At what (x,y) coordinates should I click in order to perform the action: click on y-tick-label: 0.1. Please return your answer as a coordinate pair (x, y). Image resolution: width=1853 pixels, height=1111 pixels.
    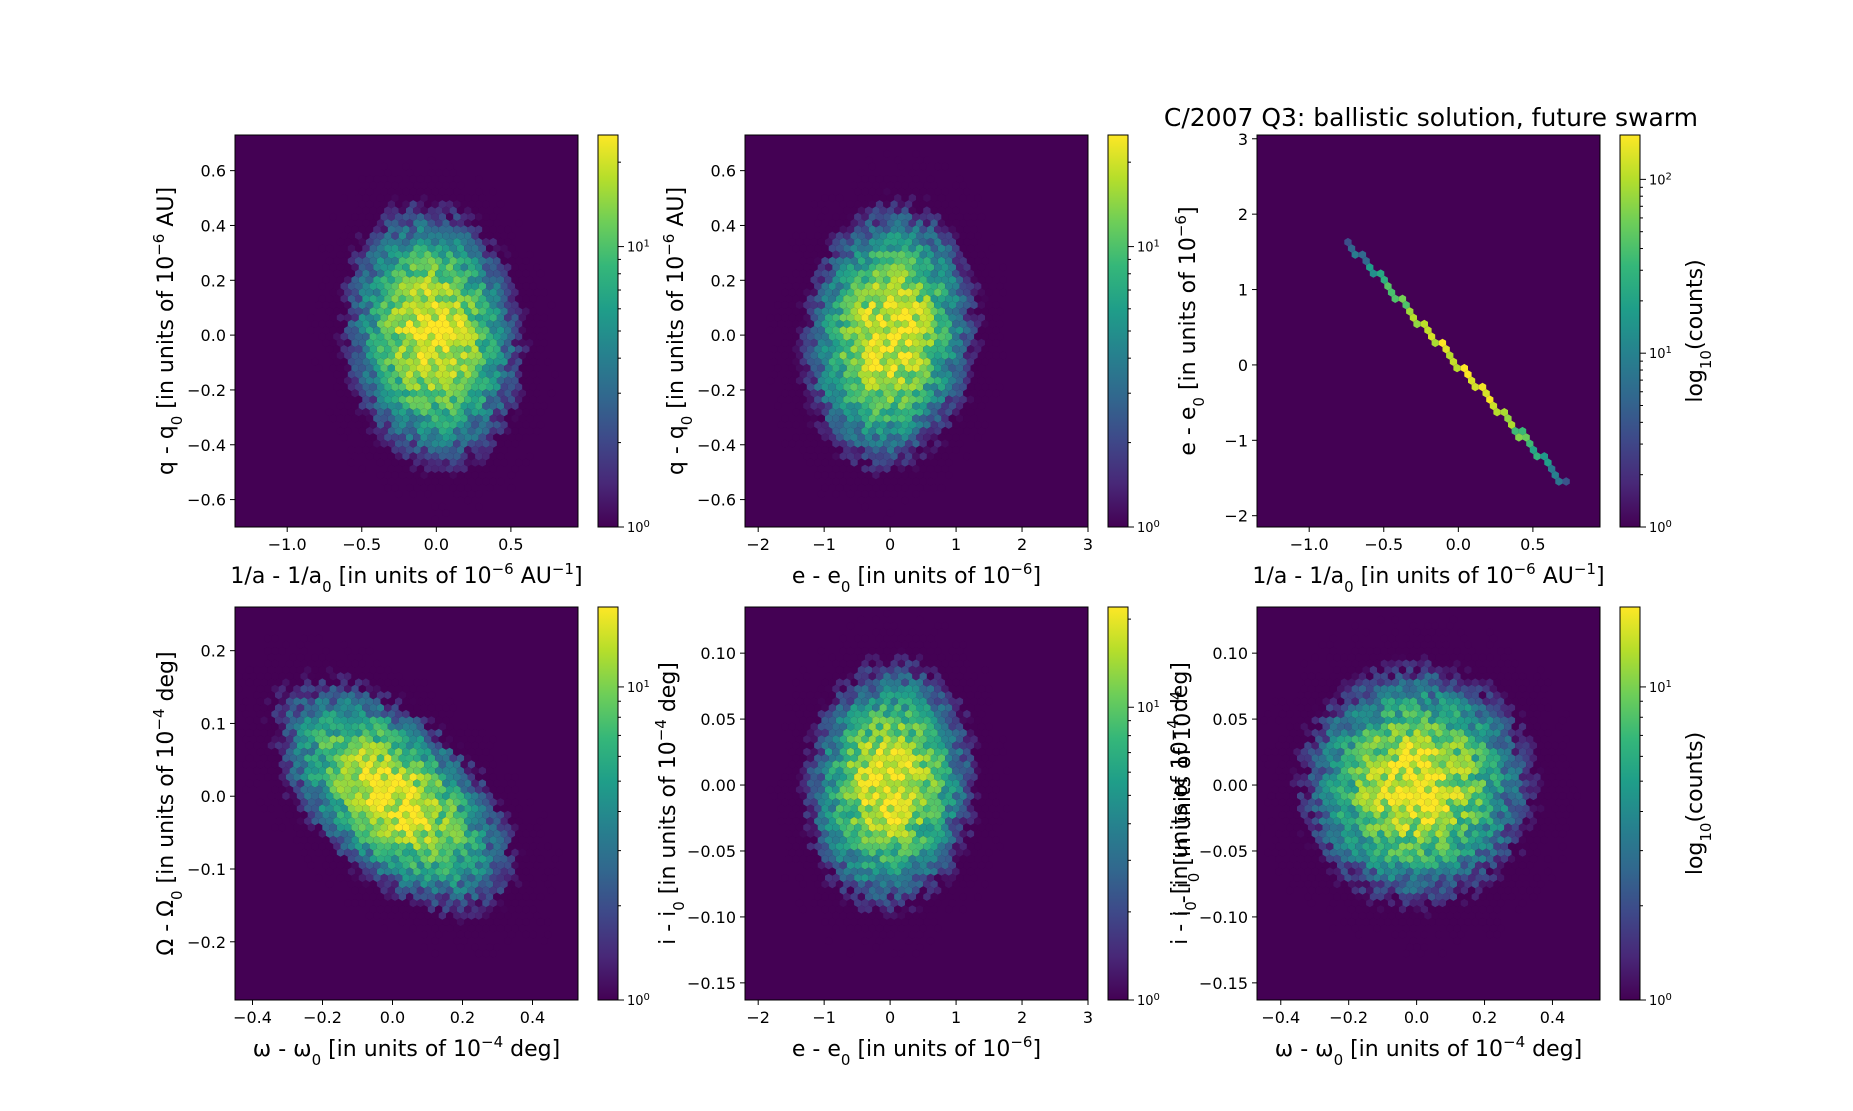
    Looking at the image, I should click on (213, 723).